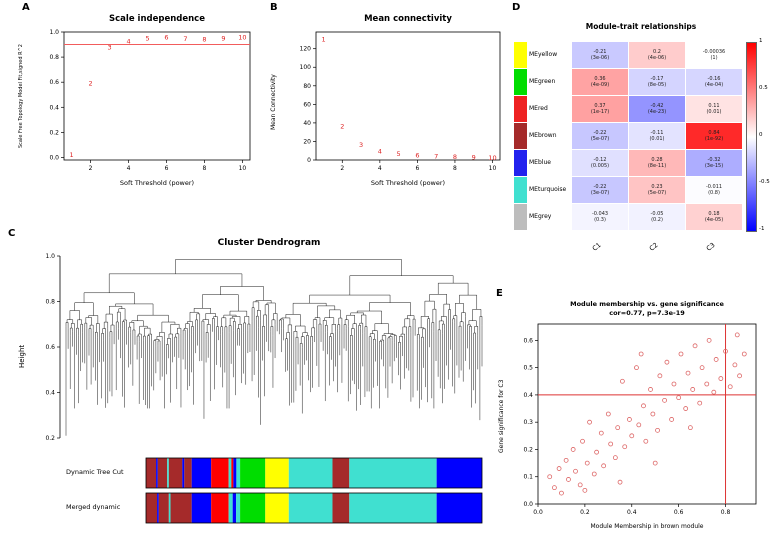 This screenshot has width=776, height=556. I want to click on svg-text: 100, so click(306, 67).